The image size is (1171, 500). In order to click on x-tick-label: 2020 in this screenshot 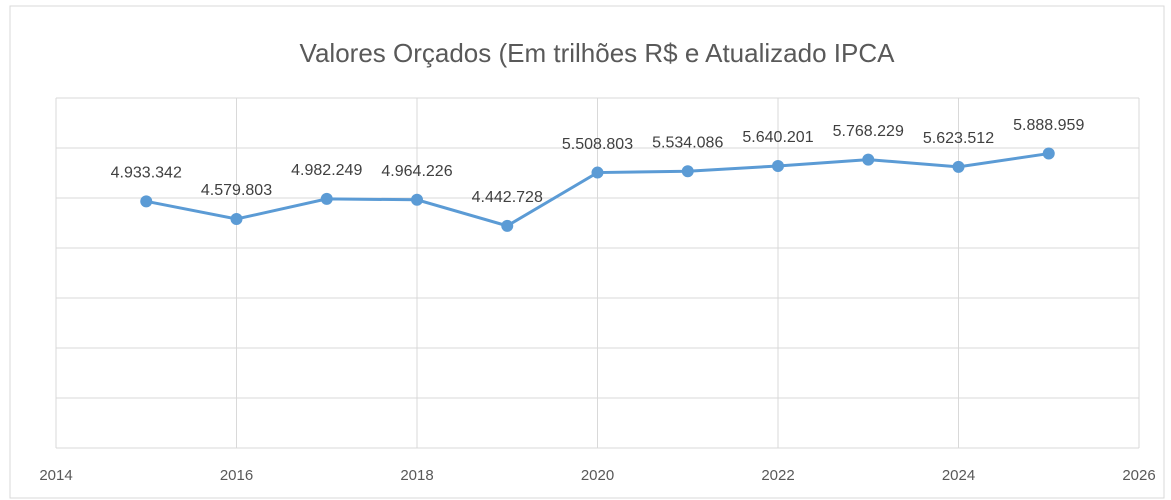, I will do `click(597, 475)`.